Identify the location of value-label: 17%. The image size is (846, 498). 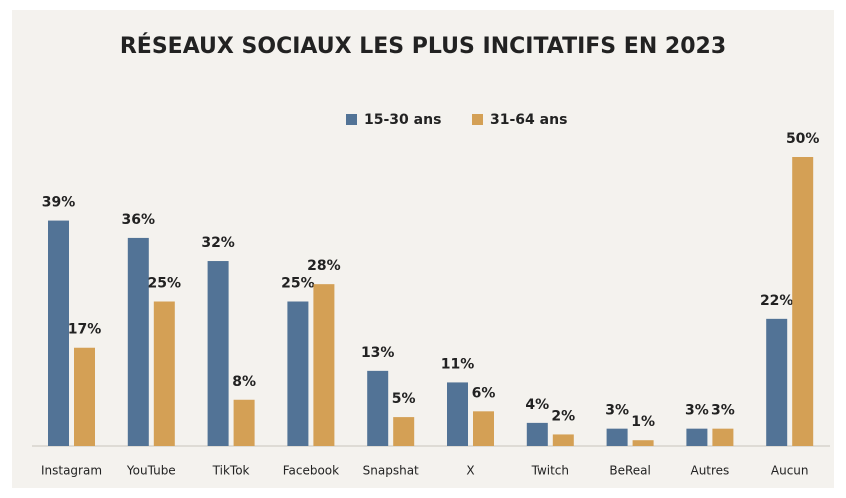
(85, 330).